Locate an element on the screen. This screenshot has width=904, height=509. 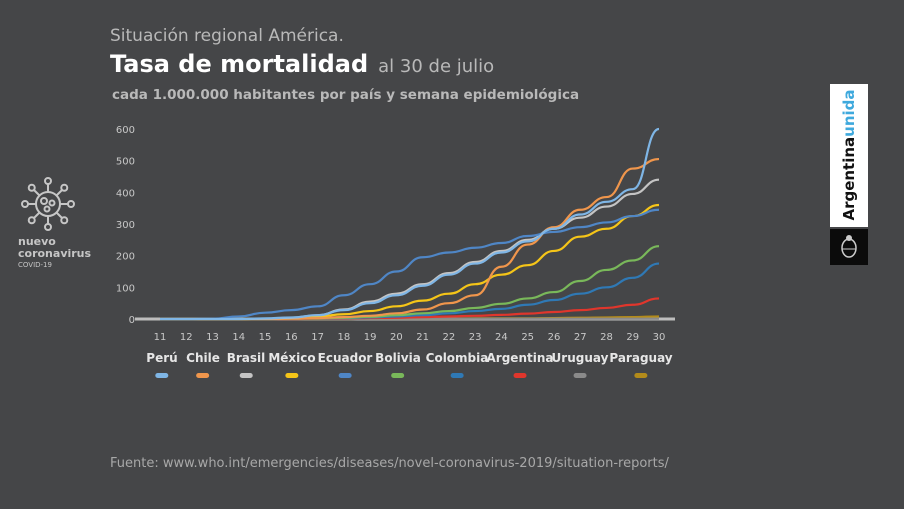
legend-item: Paraguay is located at coordinates (641, 364).